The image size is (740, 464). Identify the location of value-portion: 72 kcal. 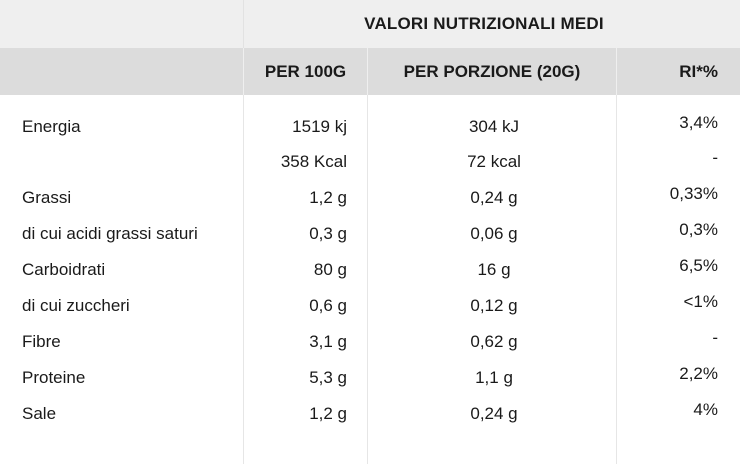
(494, 161).